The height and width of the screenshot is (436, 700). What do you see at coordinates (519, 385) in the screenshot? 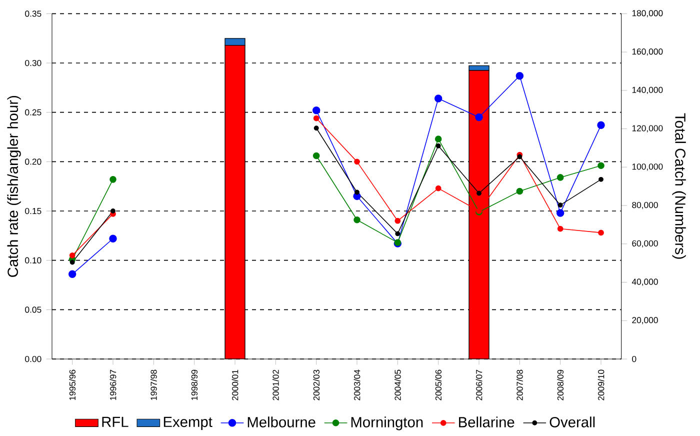
I see `x-tick-label: 2007/08` at bounding box center [519, 385].